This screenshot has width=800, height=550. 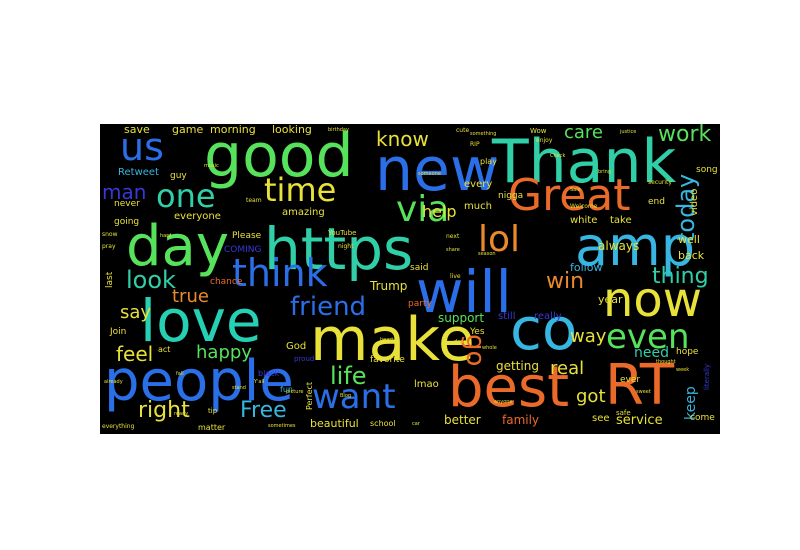 I want to click on word-week: week, so click(x=683, y=370).